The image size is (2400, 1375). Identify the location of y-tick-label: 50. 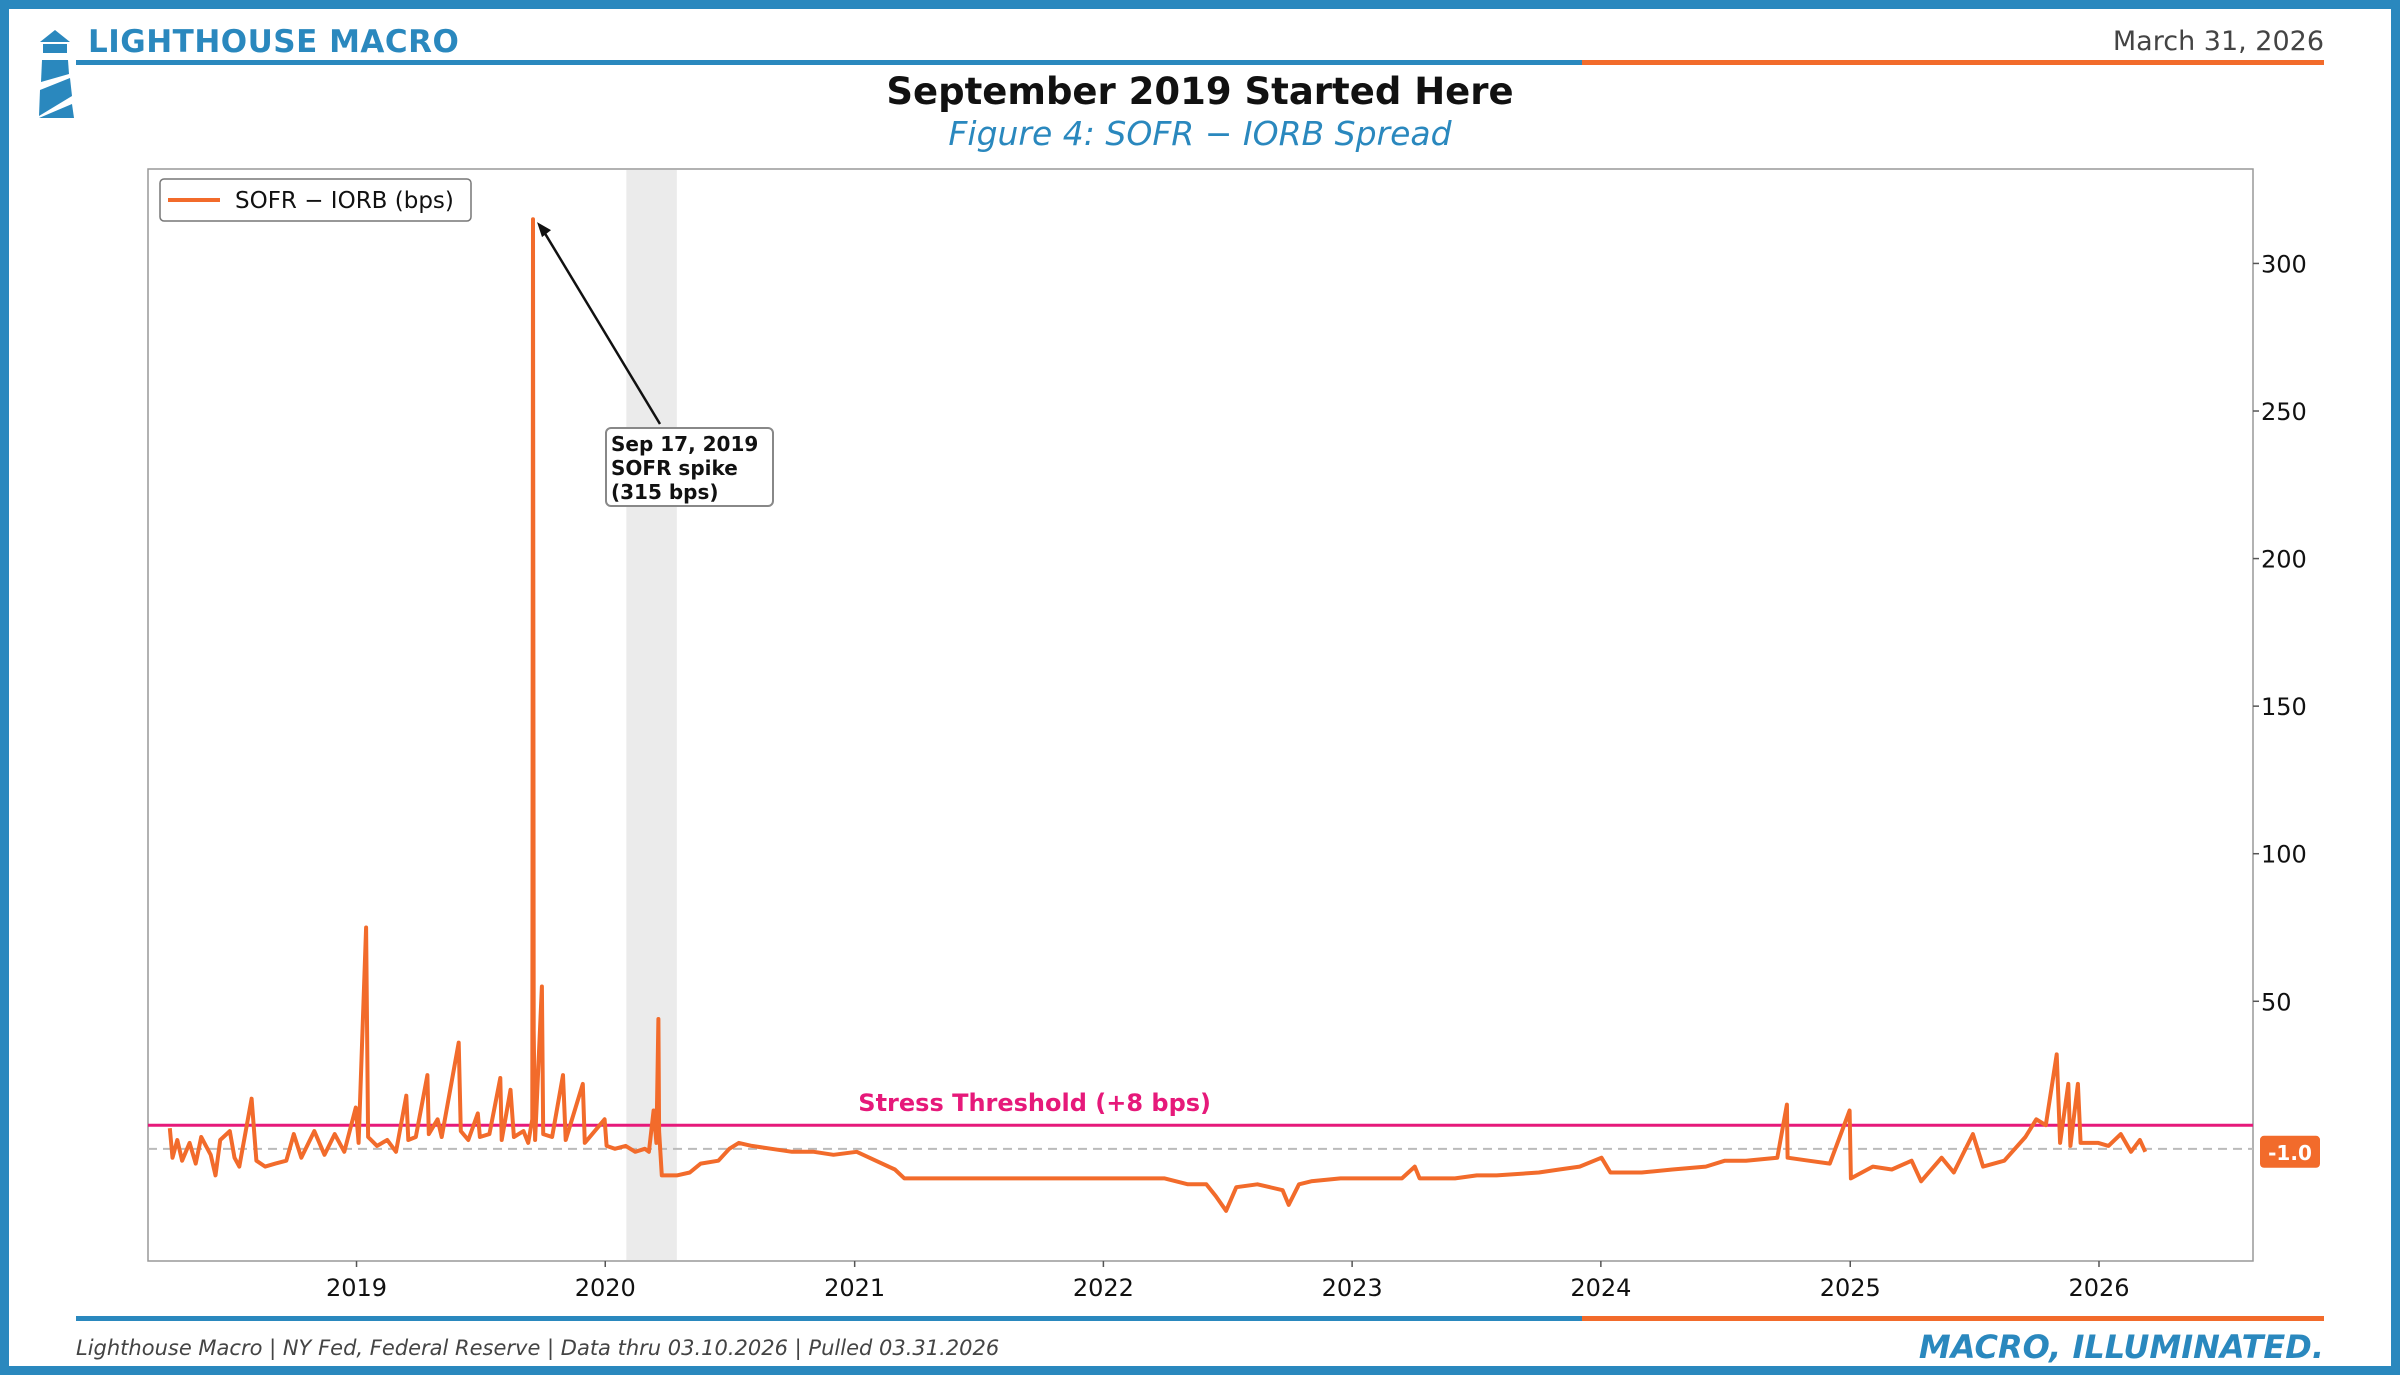
(2276, 1002).